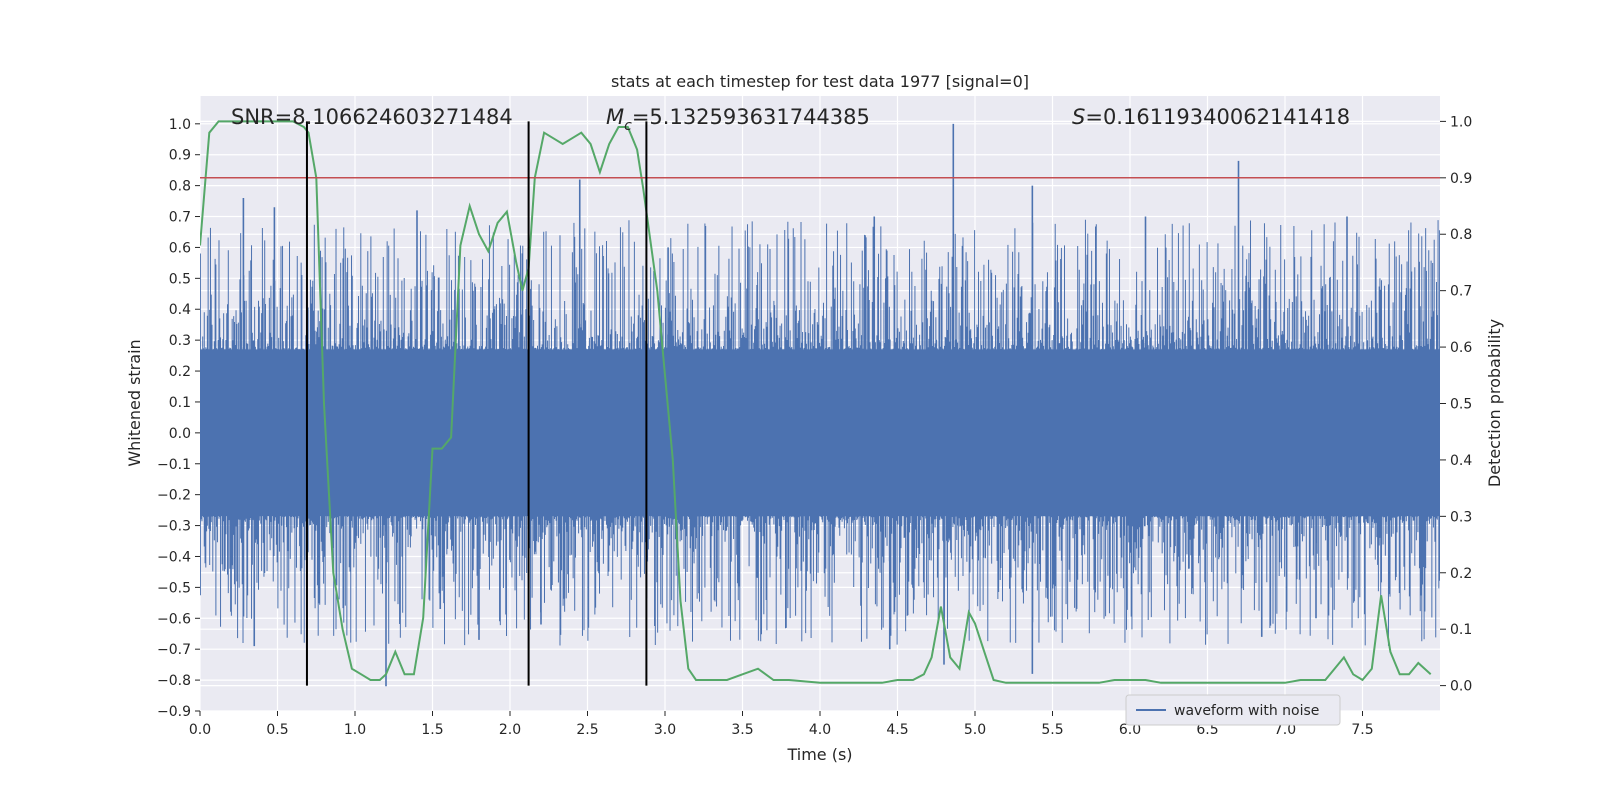 This screenshot has height=800, width=1600. I want to click on chirp-mass-symbol: M, so click(615, 117).